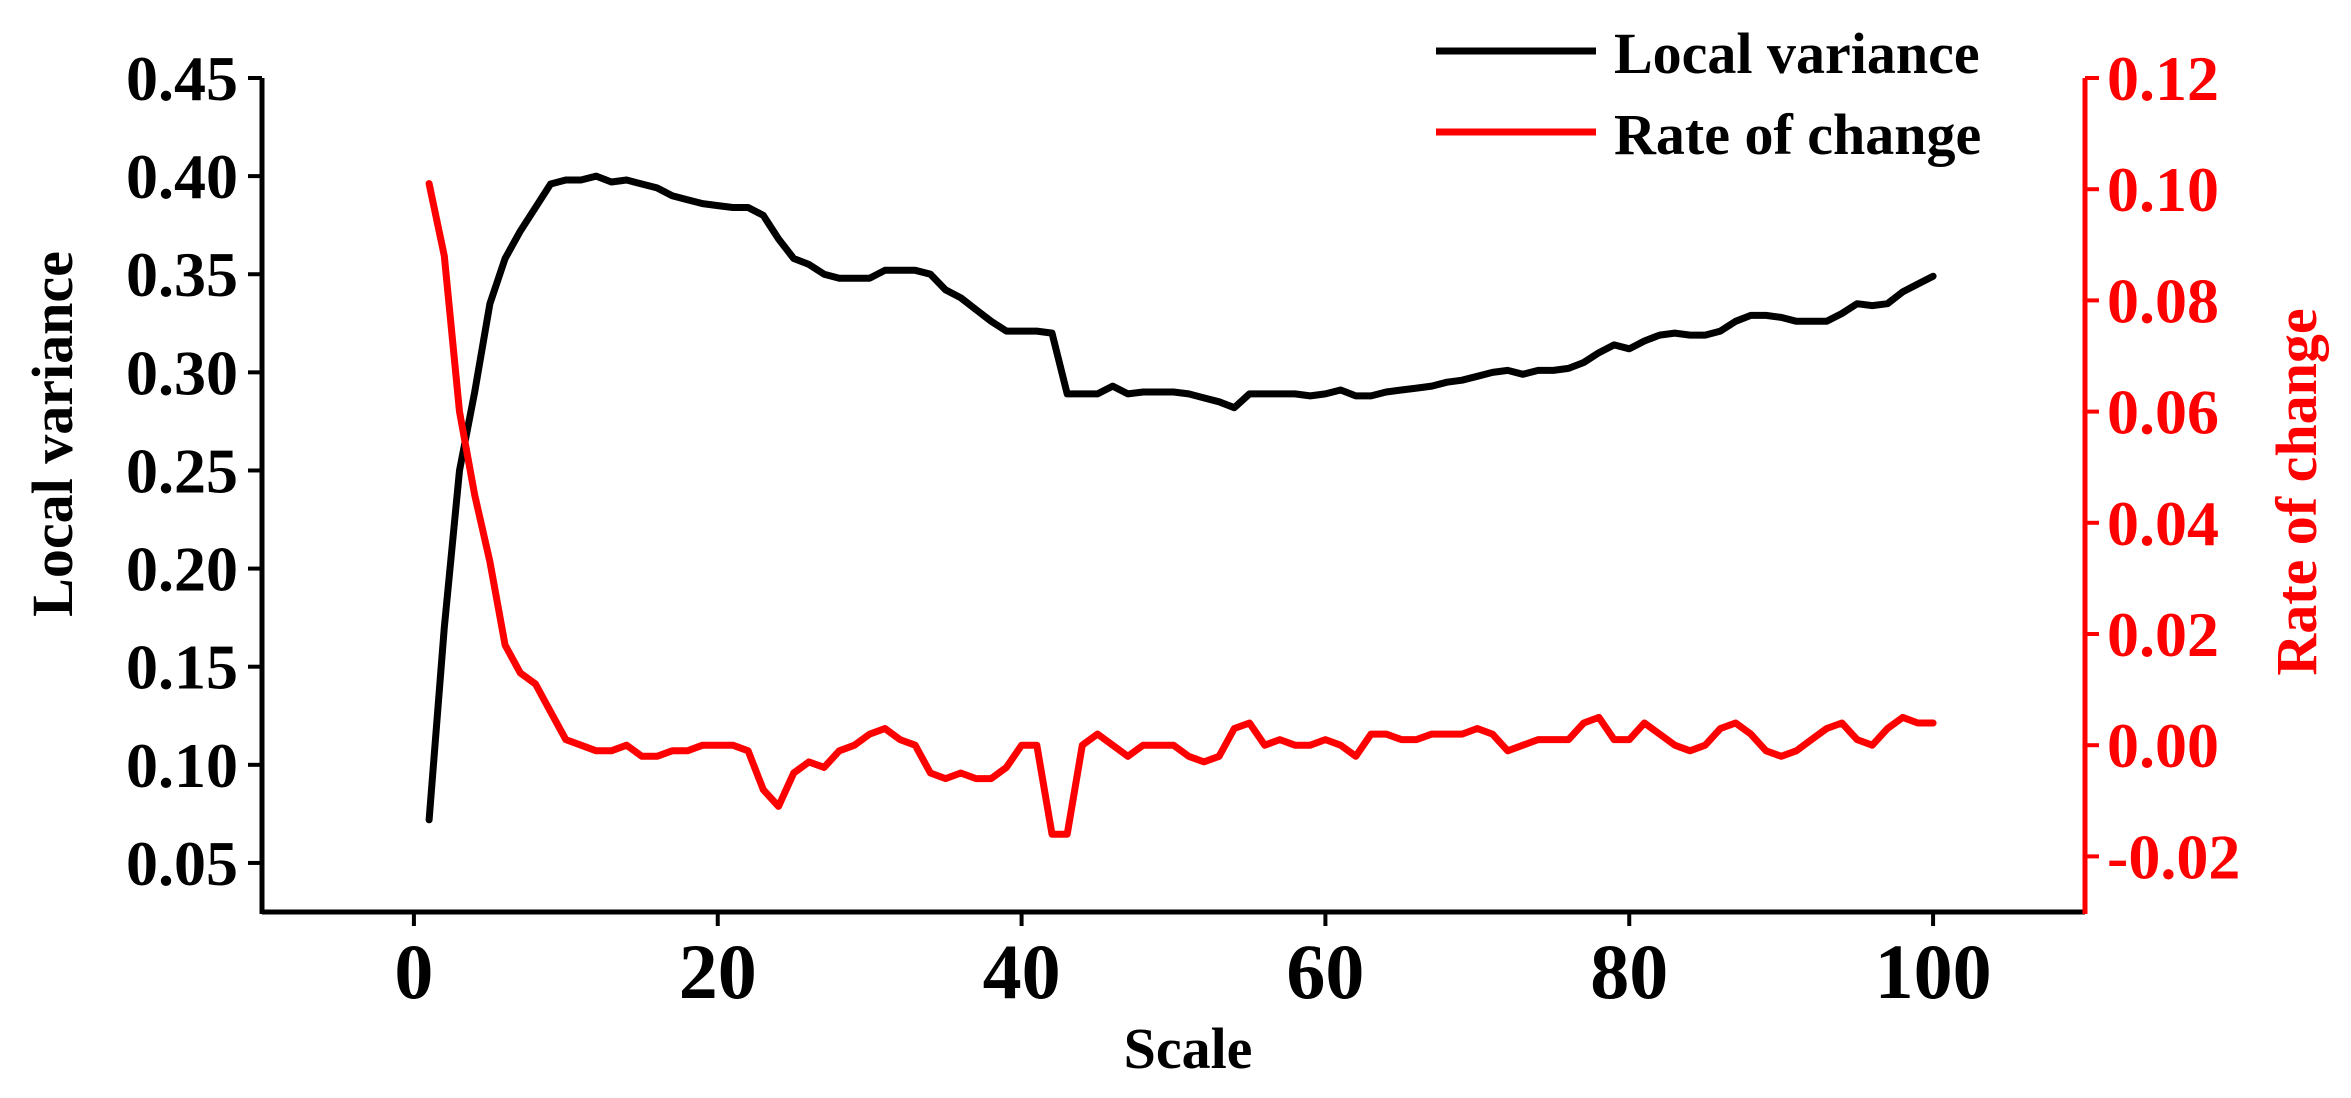 This screenshot has width=2351, height=1098. Describe the element at coordinates (2163, 78) in the screenshot. I see `y2-tick-label: 0.12` at that location.